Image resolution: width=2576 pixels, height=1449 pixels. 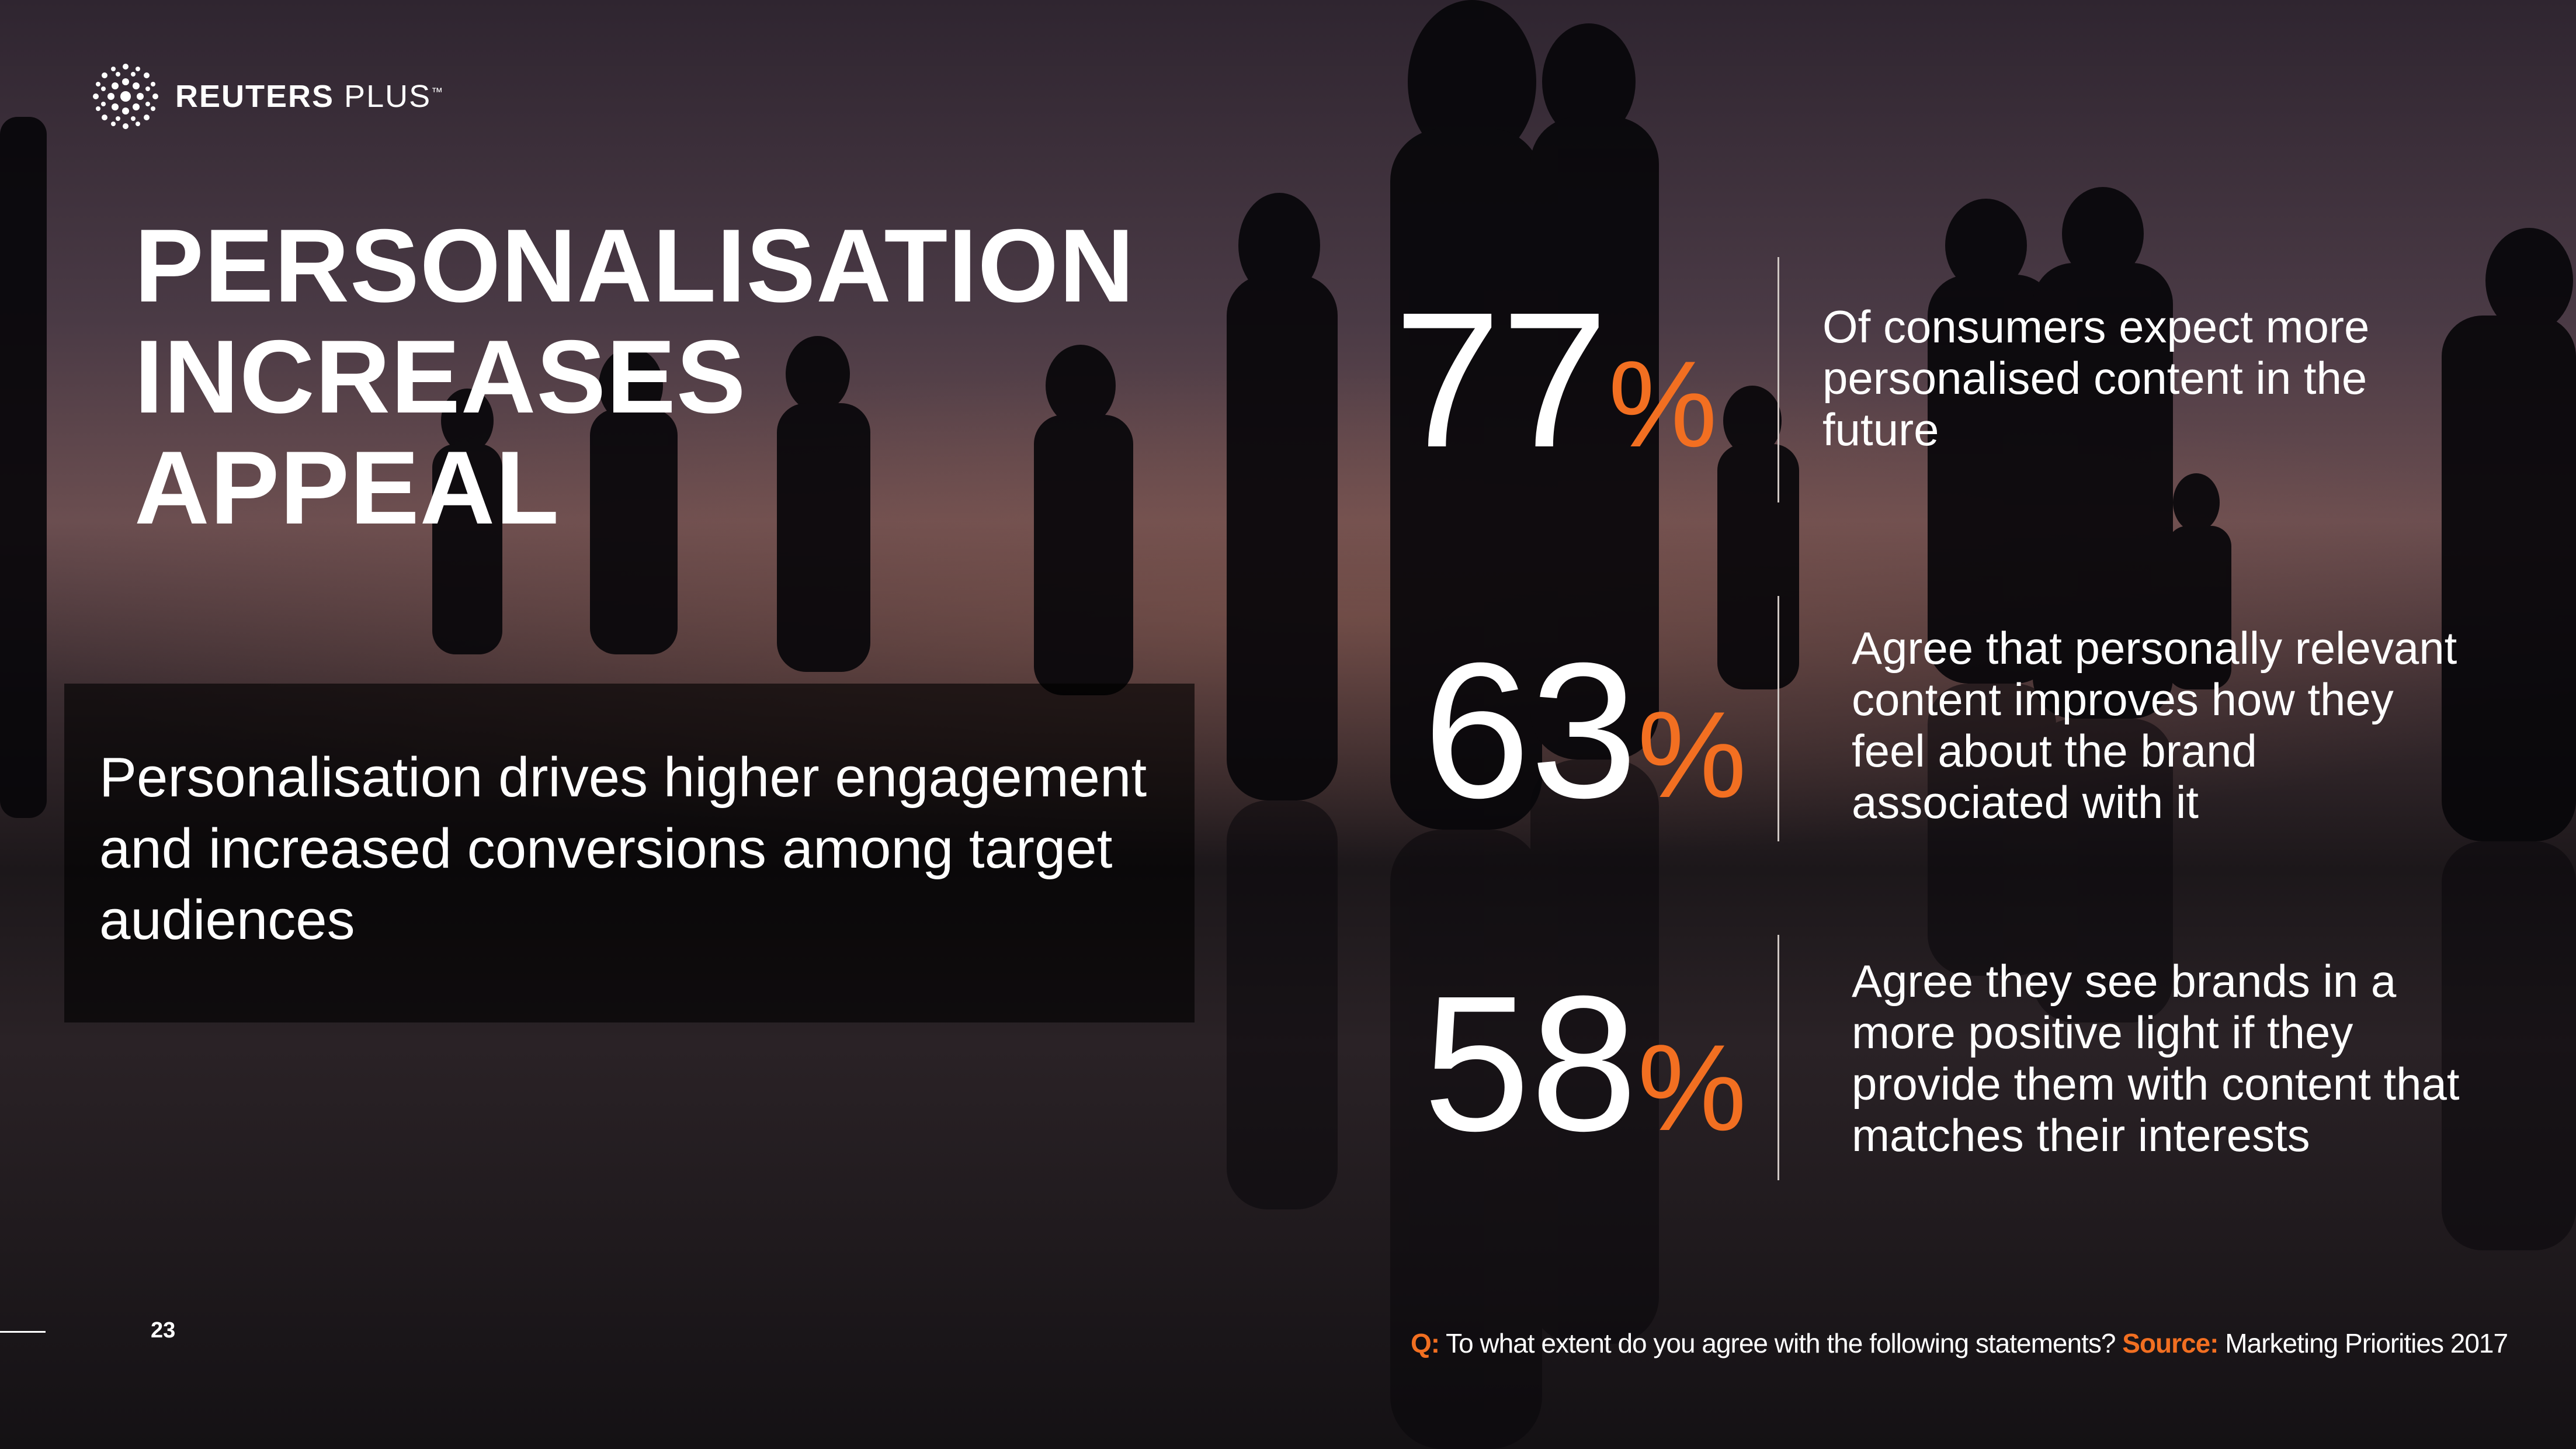 What do you see at coordinates (163, 1330) in the screenshot?
I see `page-number: 23` at bounding box center [163, 1330].